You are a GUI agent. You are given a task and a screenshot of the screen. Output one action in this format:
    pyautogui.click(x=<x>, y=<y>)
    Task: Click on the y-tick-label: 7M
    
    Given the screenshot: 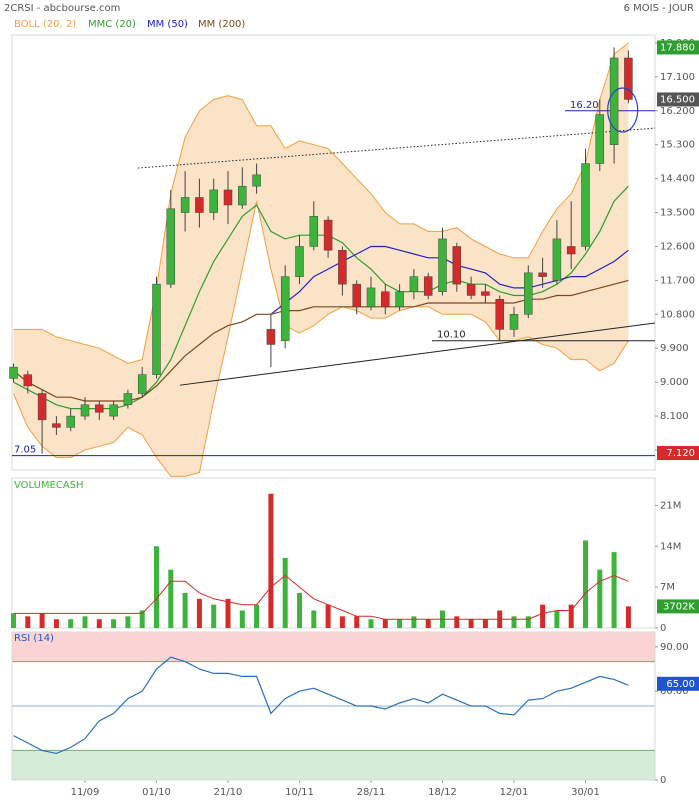 What is the action you would take?
    pyautogui.click(x=667, y=587)
    